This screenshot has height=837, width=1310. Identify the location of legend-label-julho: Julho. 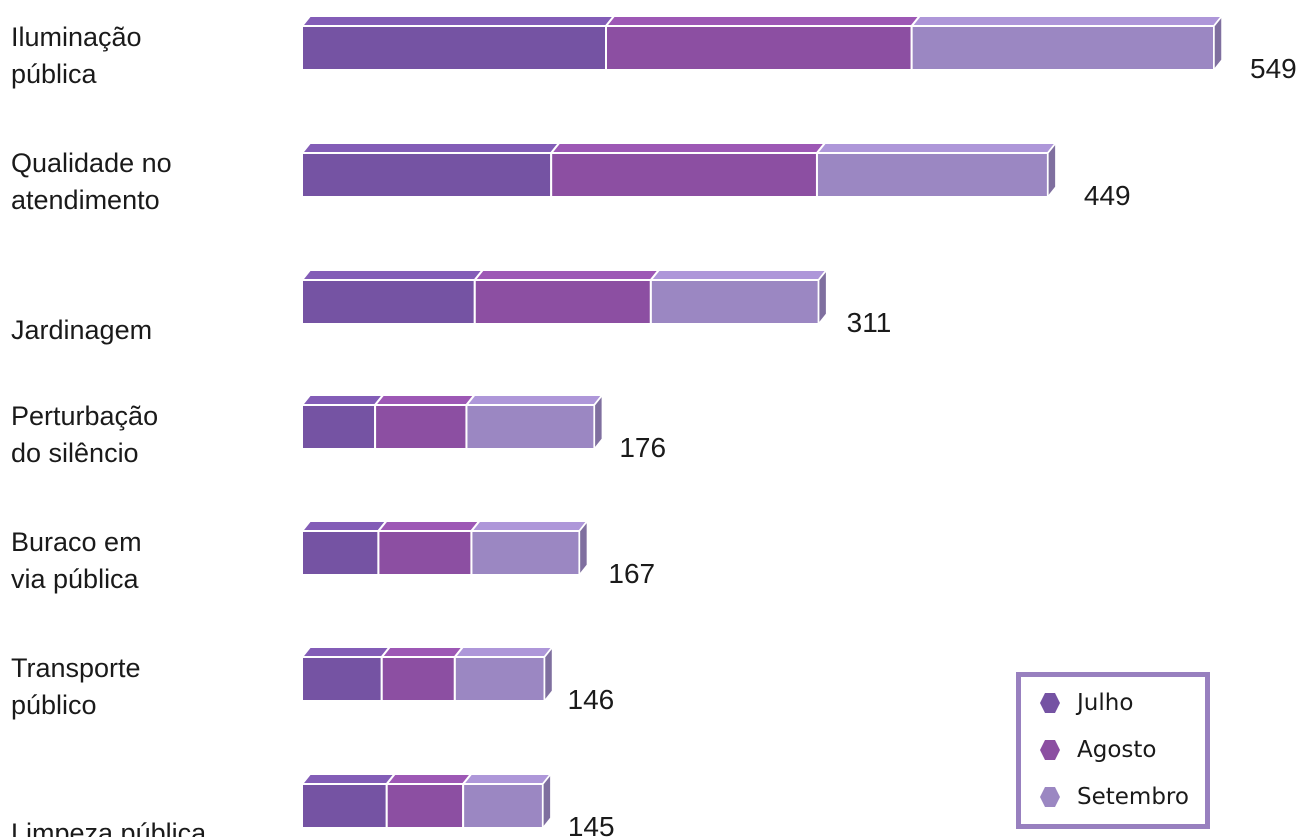
(1105, 703).